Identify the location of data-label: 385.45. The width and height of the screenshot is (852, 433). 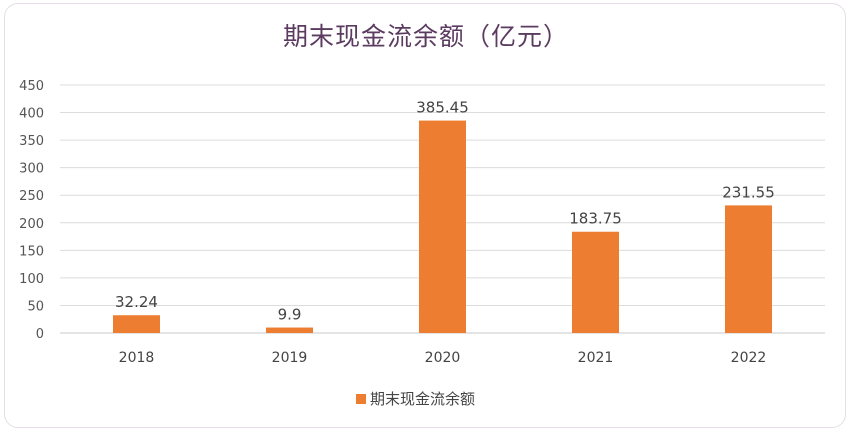
(442, 108).